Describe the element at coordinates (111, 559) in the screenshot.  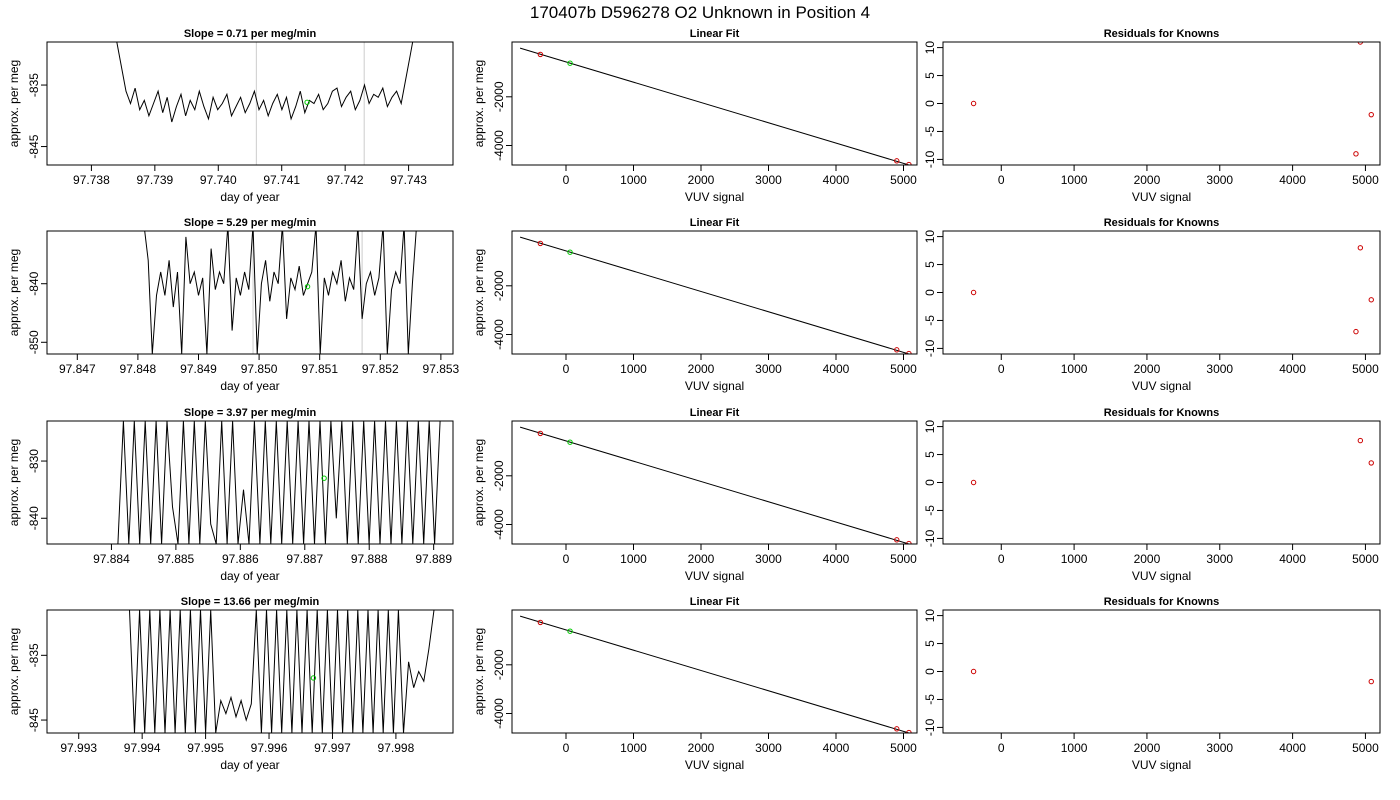
I see `x-tick-label: 97.884` at that location.